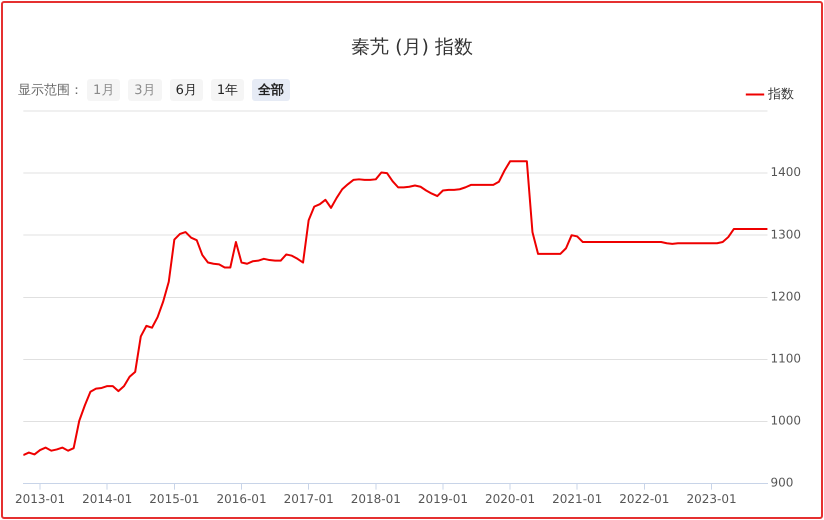  Describe the element at coordinates (145, 90) in the screenshot. I see `text: 3月` at that location.